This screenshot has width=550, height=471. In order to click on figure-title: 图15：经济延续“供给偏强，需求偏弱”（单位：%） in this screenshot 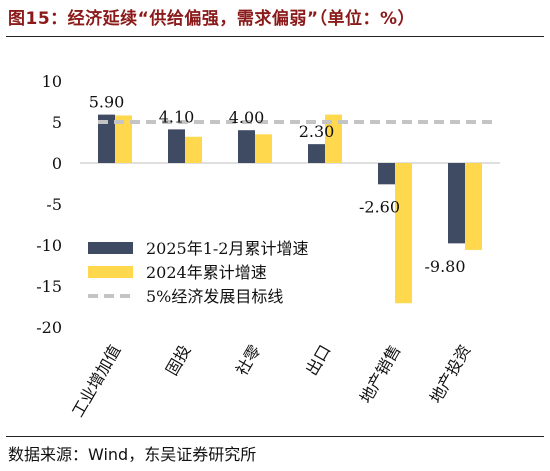, I will do `click(212, 19)`.